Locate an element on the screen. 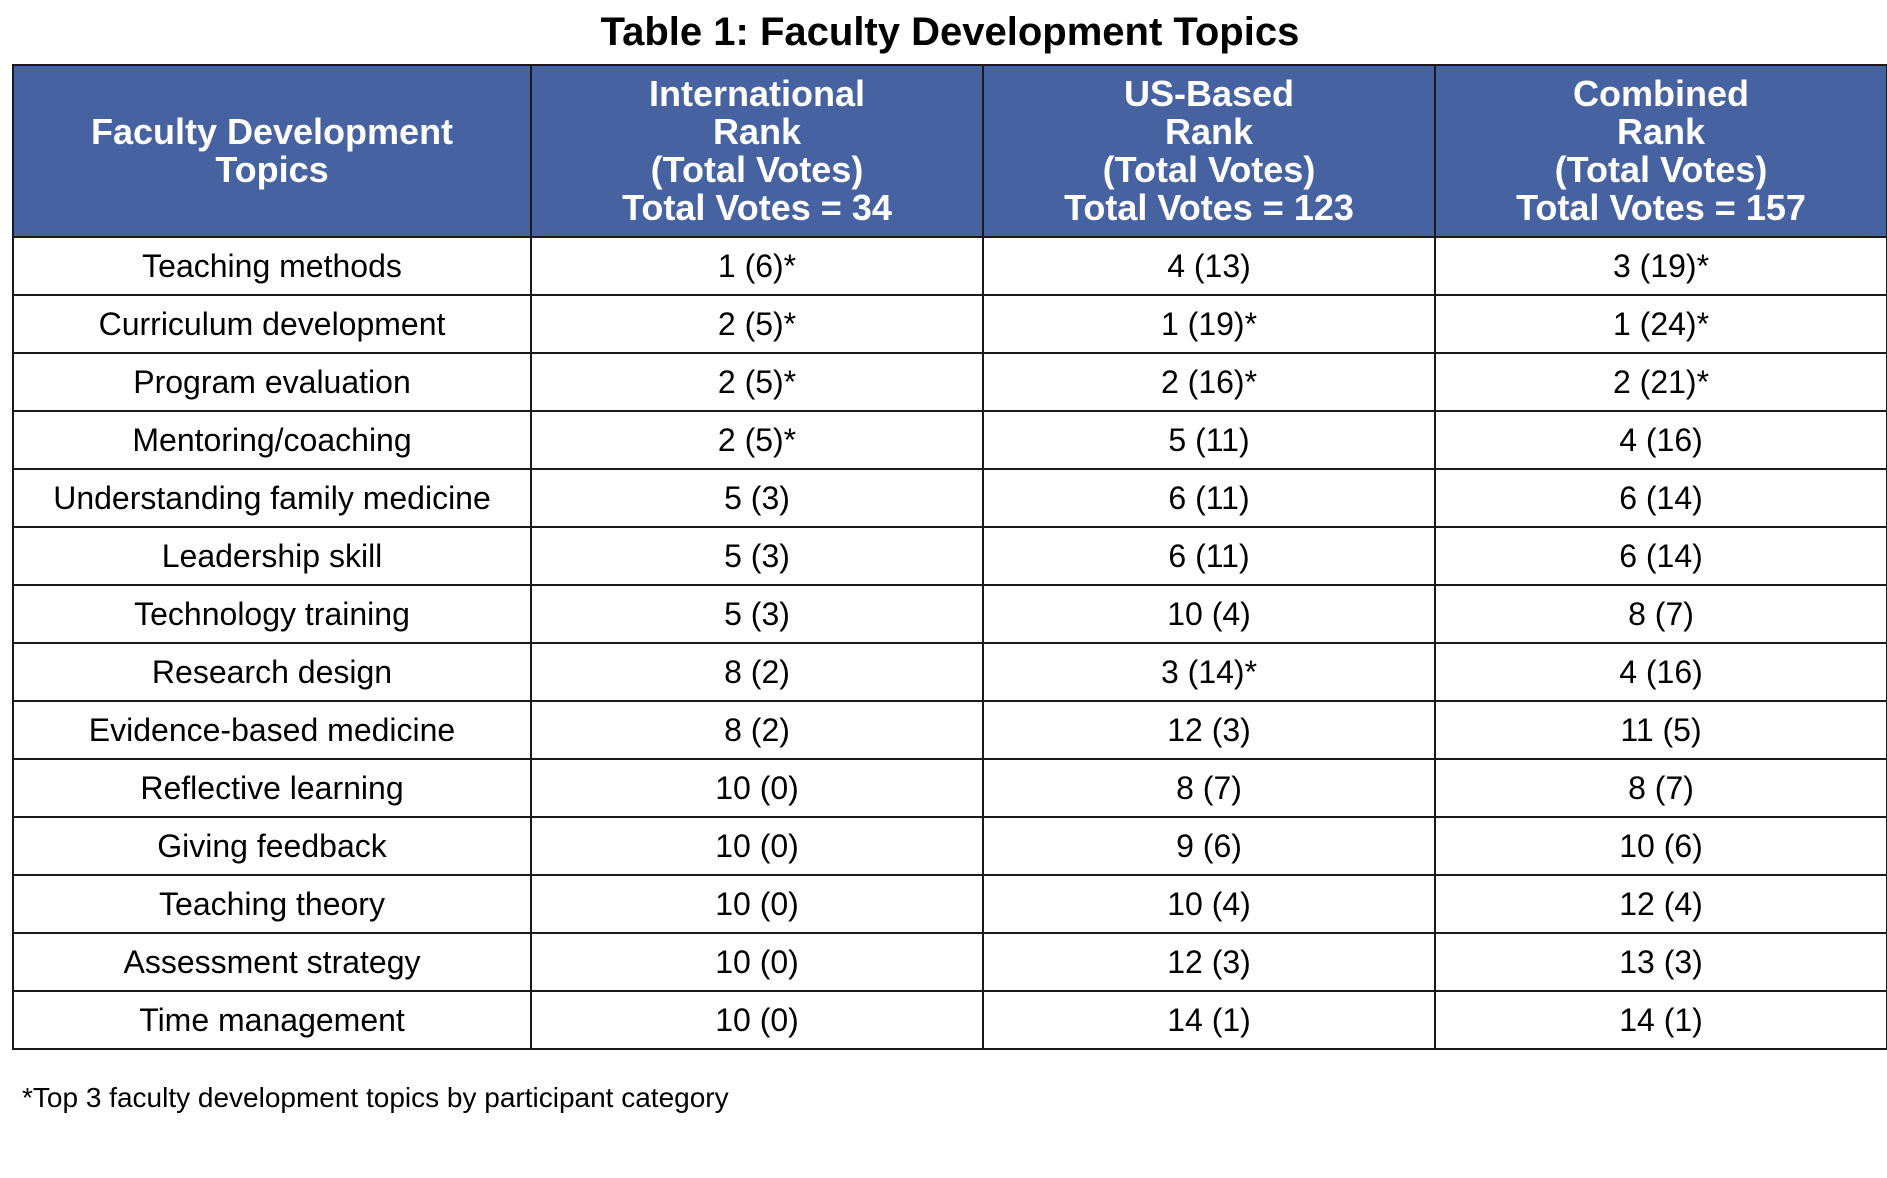  table-row: Assessment strategy 10 (0) 12 (3) 13 (3) is located at coordinates (949, 962).